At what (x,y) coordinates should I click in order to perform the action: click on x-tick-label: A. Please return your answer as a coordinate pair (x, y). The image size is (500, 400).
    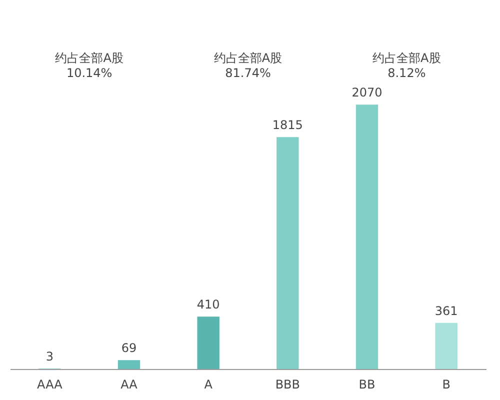
    Looking at the image, I should click on (209, 385).